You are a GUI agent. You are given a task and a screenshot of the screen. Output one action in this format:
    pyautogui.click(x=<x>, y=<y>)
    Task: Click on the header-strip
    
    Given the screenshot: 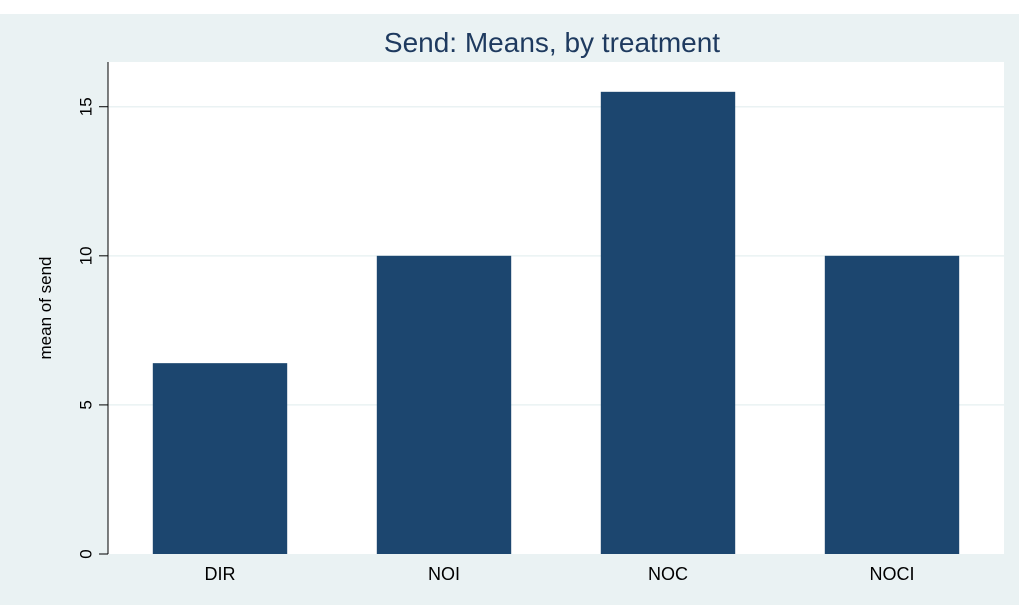 What is the action you would take?
    pyautogui.click(x=509, y=7)
    